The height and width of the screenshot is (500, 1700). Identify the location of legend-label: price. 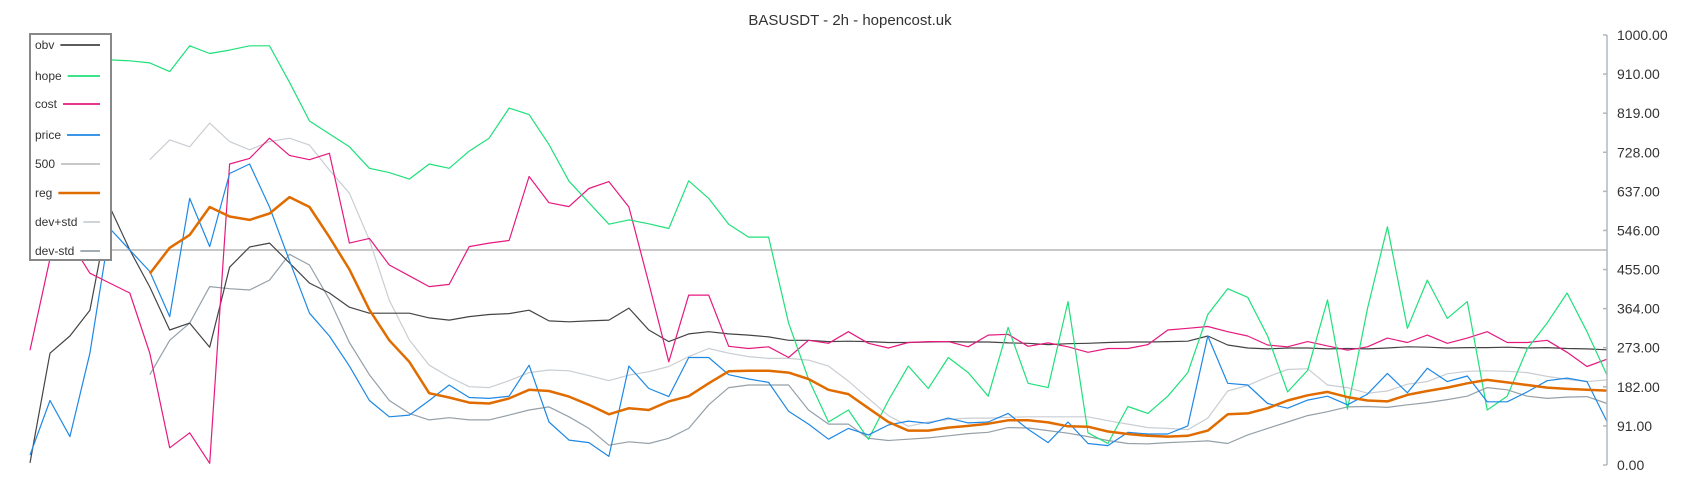
(48, 135).